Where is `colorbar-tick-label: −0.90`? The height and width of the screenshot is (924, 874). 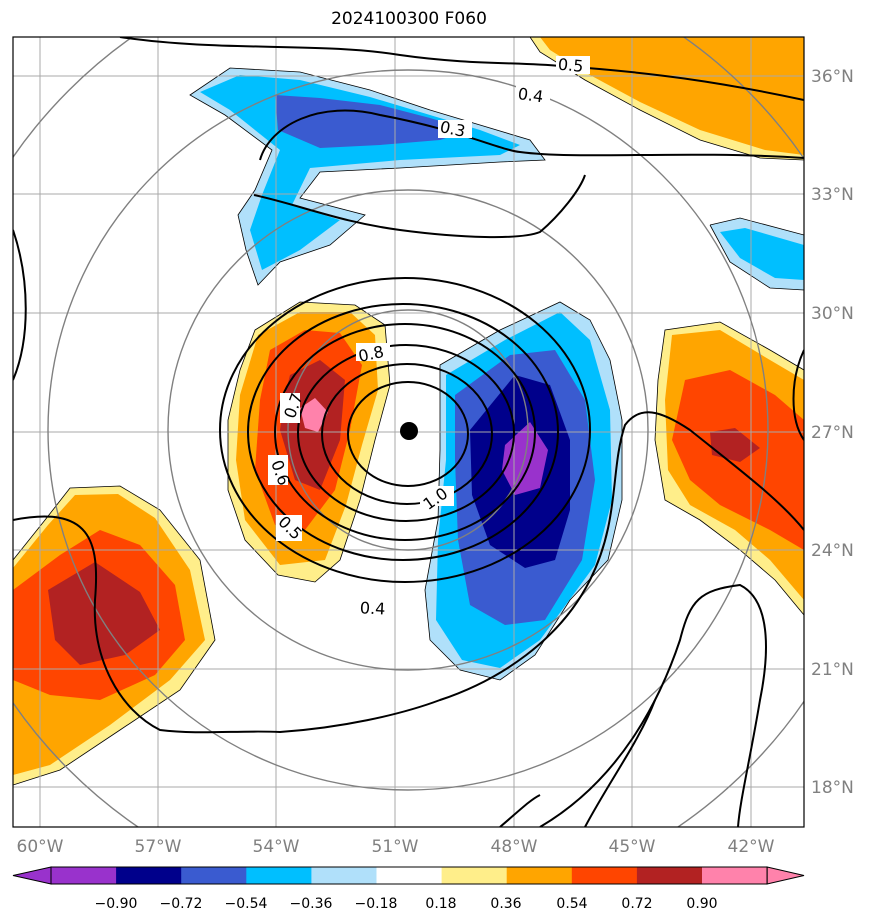 colorbar-tick-label: −0.90 is located at coordinates (116, 904).